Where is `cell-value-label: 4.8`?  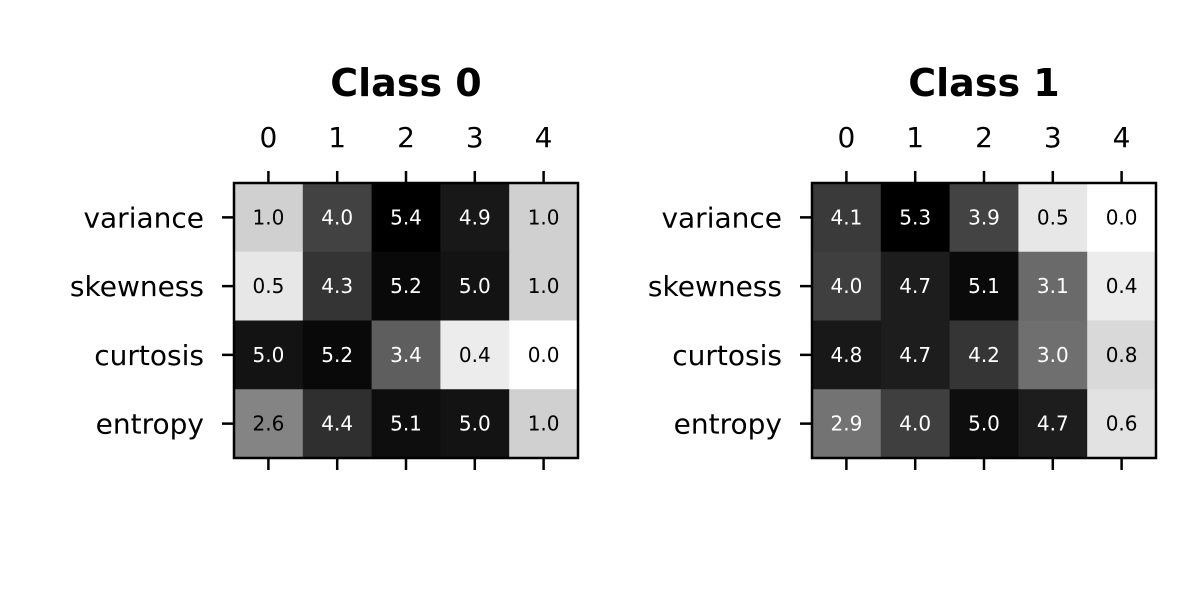 cell-value-label: 4.8 is located at coordinates (846, 355).